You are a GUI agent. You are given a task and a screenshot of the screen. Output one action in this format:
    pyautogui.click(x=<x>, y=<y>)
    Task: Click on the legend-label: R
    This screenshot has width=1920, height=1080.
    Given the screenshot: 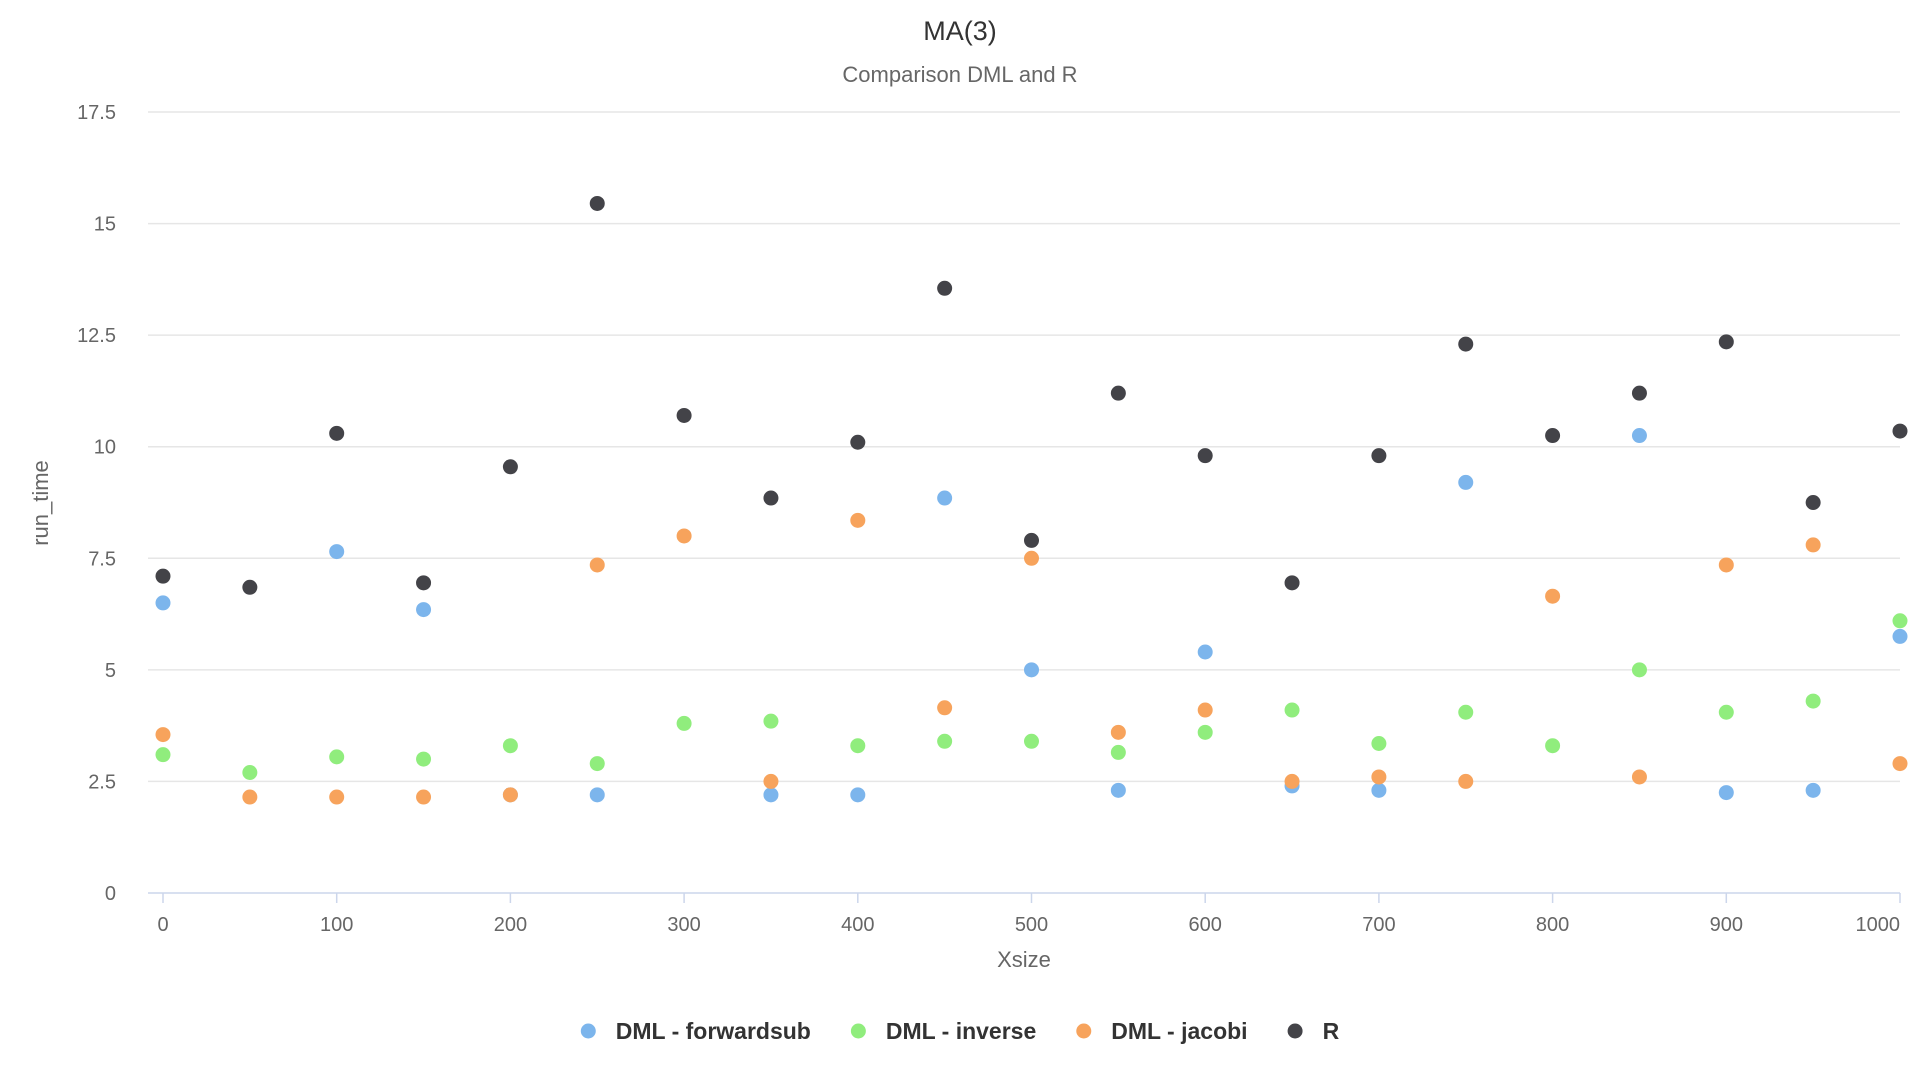 What is the action you would take?
    pyautogui.click(x=1331, y=1031)
    